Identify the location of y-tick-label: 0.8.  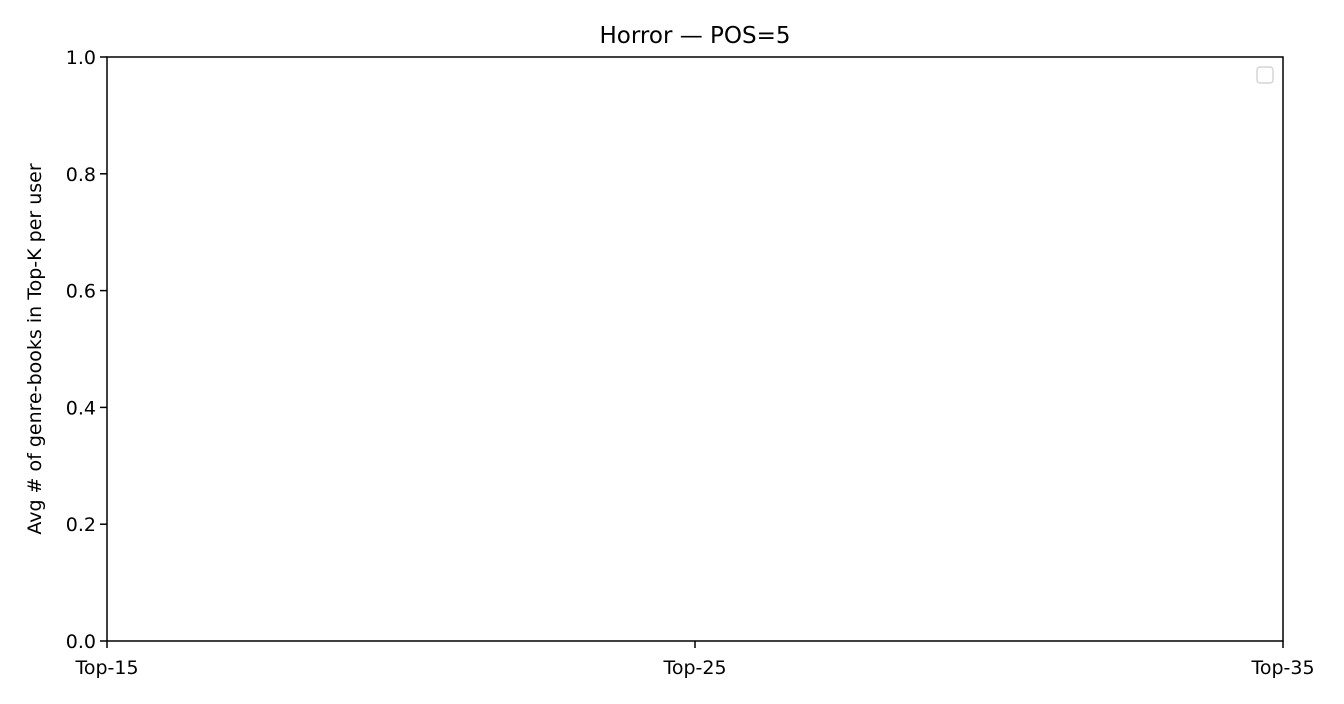
(81, 175).